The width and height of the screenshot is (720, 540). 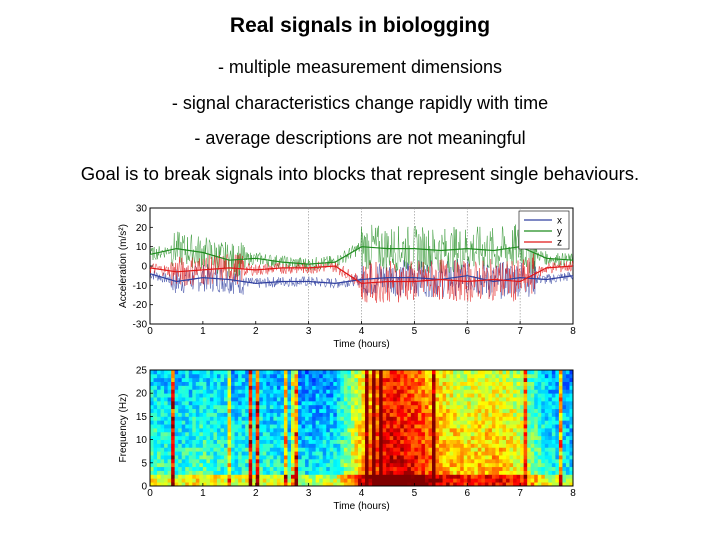 What do you see at coordinates (150, 331) in the screenshot?
I see `x-tick-label: 0` at bounding box center [150, 331].